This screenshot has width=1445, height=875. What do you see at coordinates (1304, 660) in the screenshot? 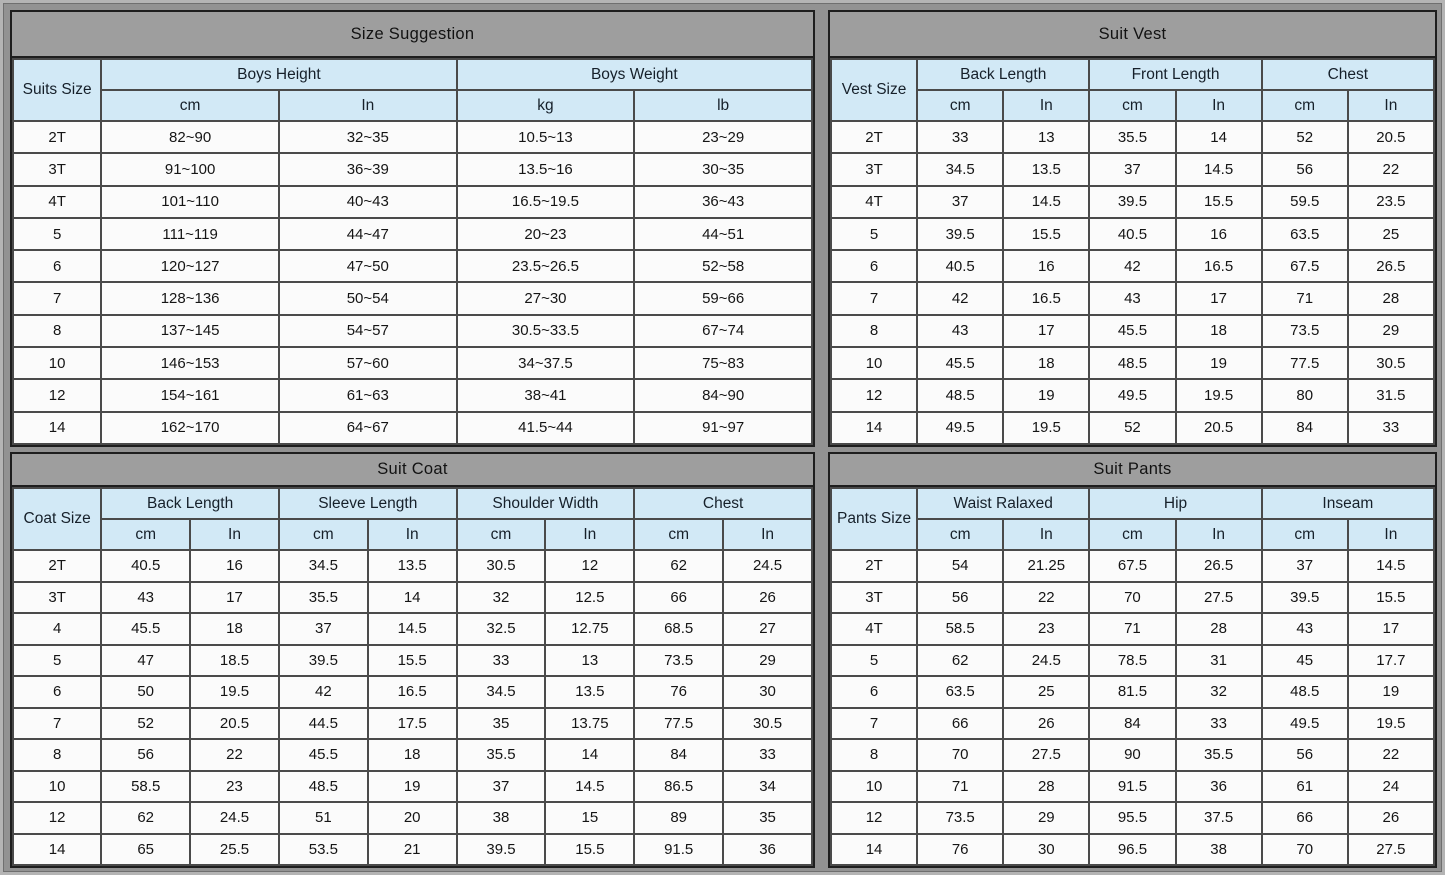
I see `table-cell: 45` at bounding box center [1304, 660].